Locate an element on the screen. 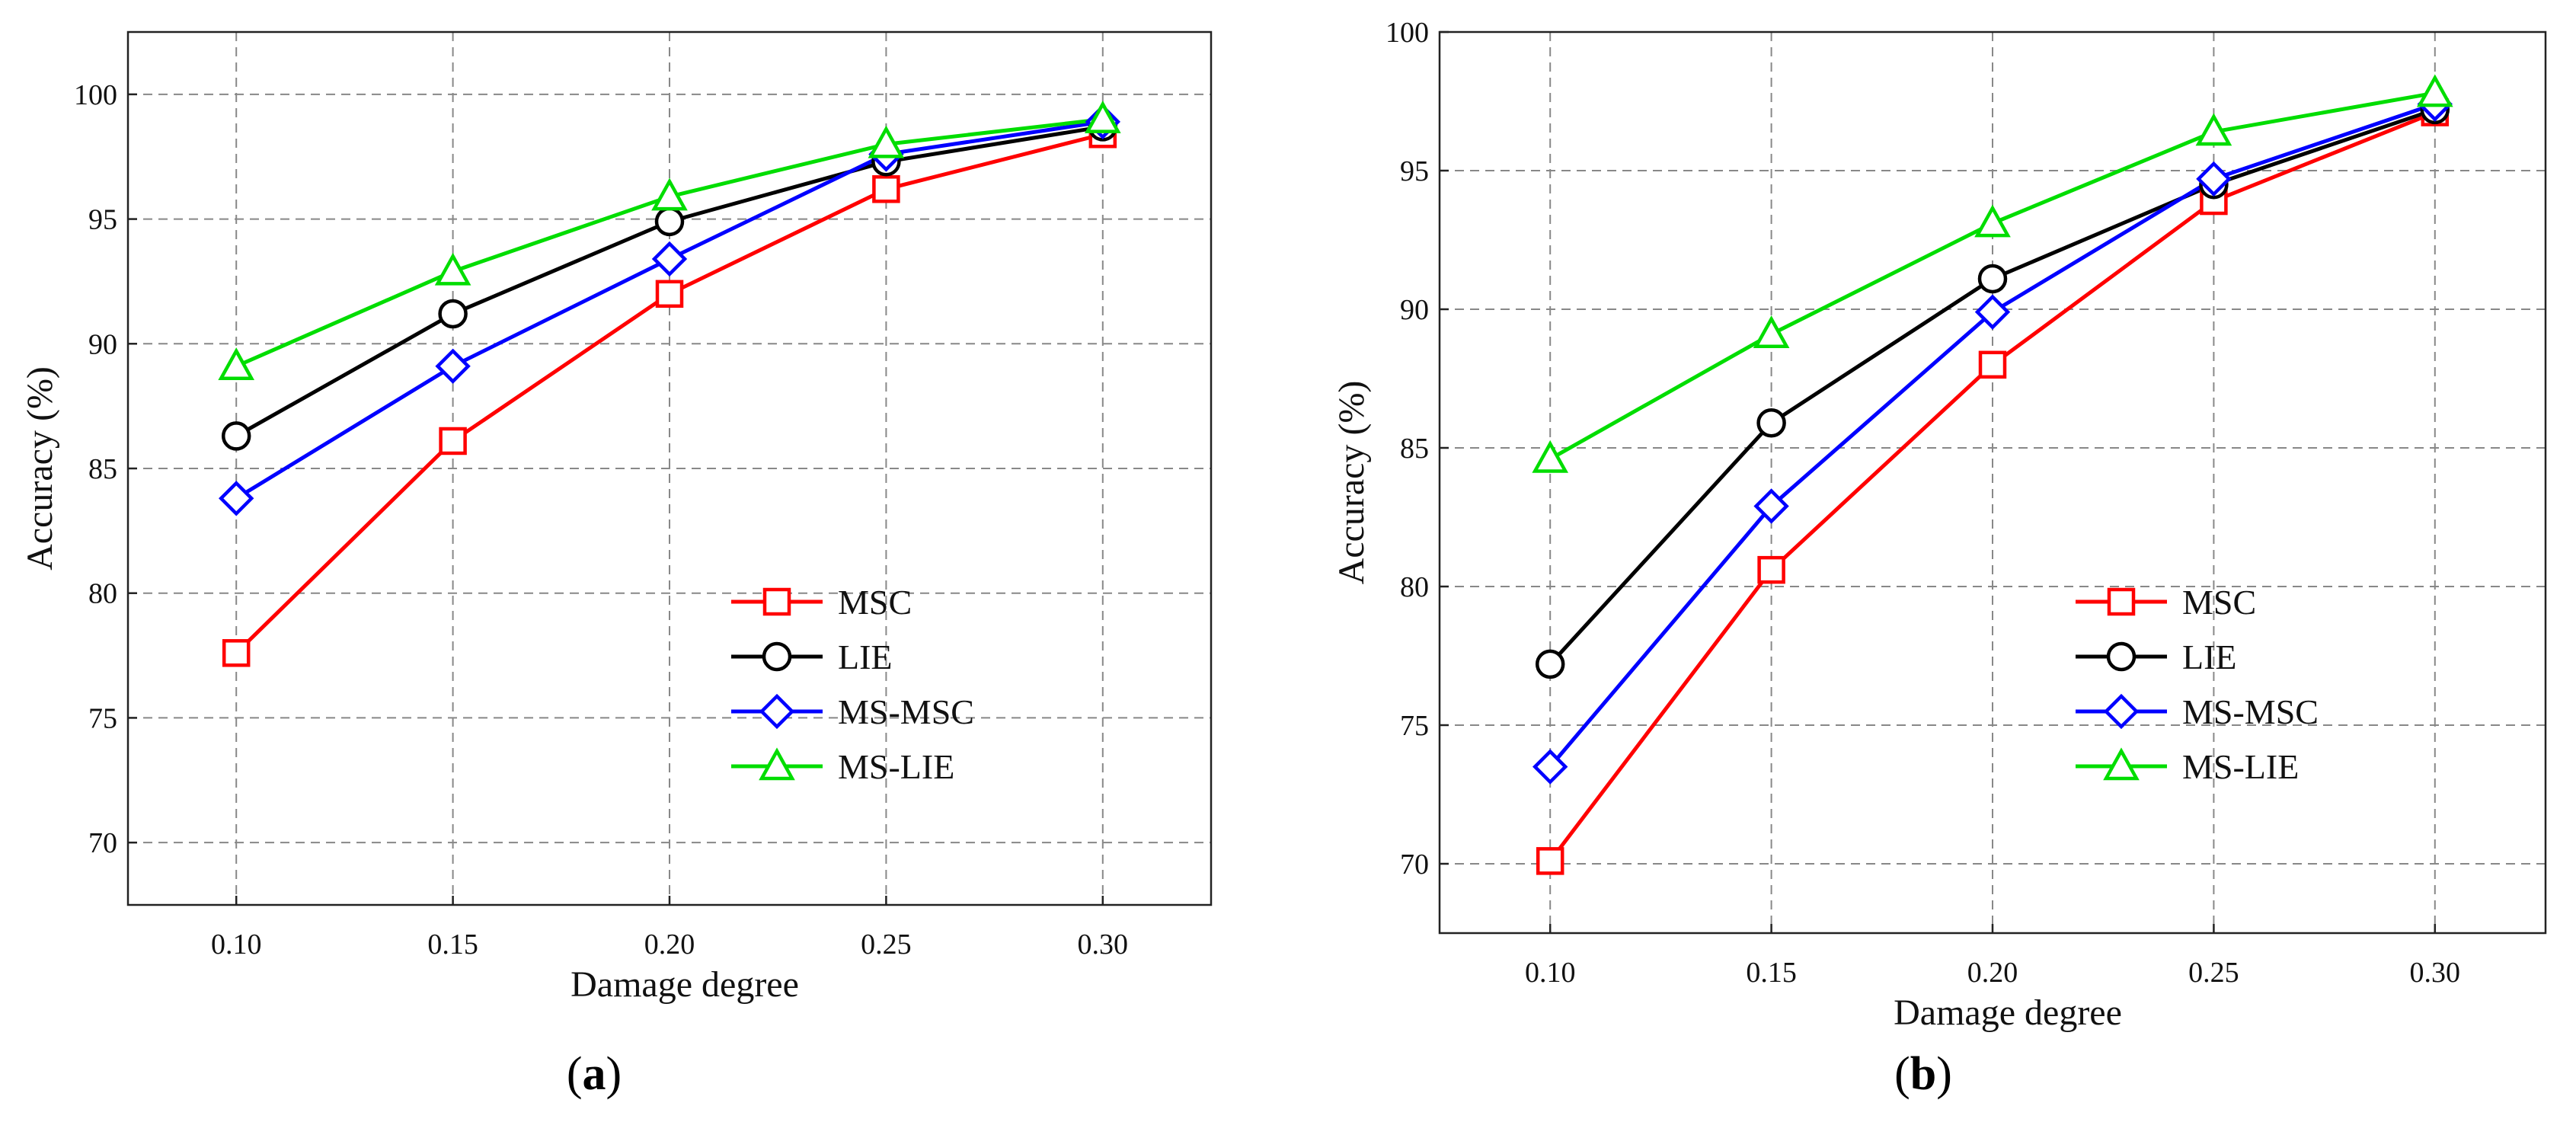 This screenshot has height=1122, width=2576. panel-label-letter: b is located at coordinates (1923, 1074).